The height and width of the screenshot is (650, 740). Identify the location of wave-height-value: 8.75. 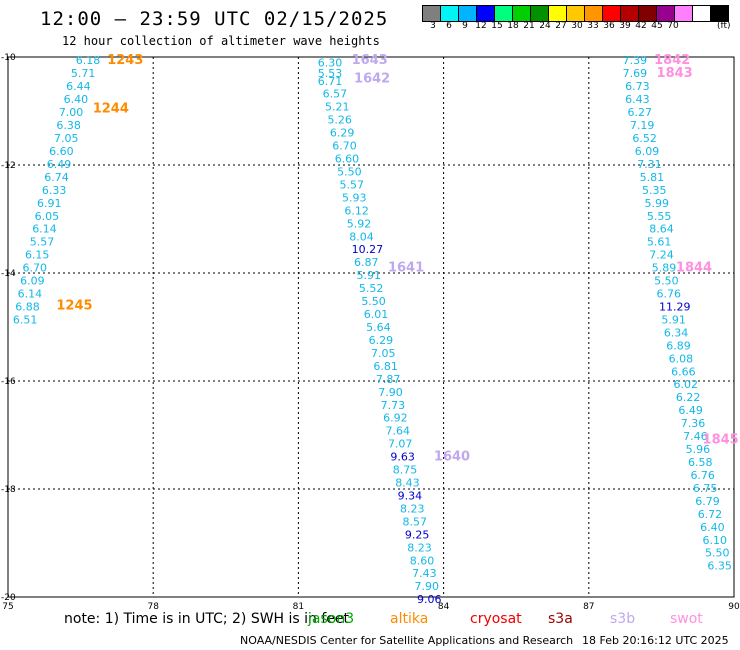
(405, 470).